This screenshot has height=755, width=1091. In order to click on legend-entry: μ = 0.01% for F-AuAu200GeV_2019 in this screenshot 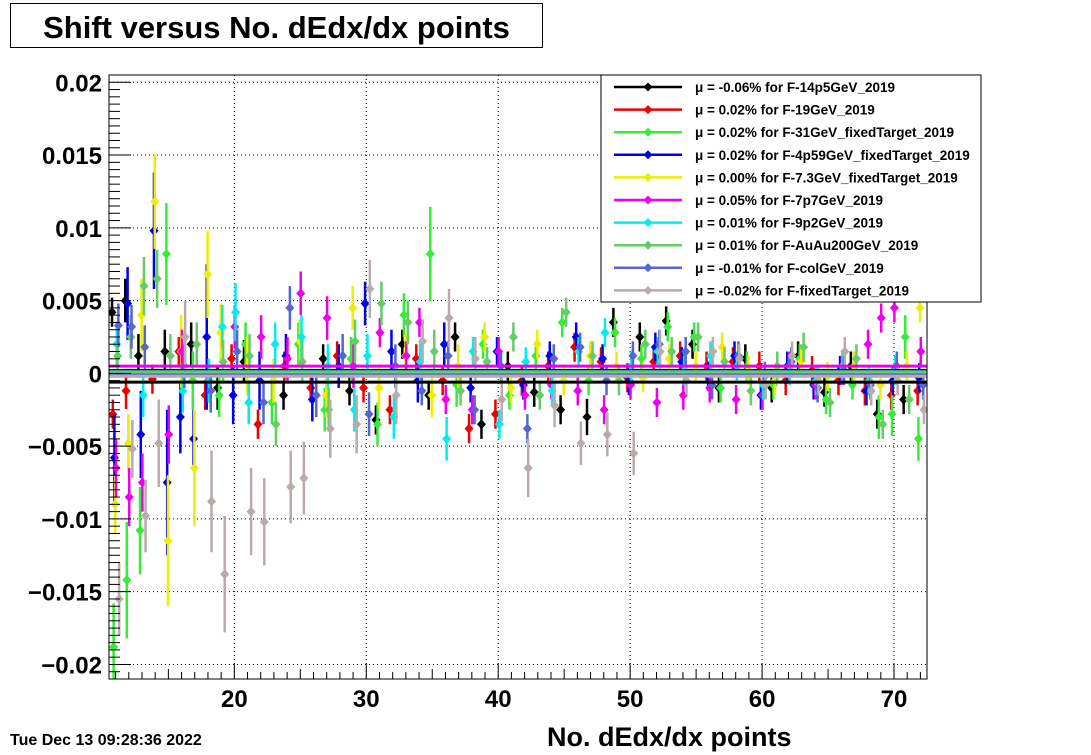, I will do `click(766, 245)`.